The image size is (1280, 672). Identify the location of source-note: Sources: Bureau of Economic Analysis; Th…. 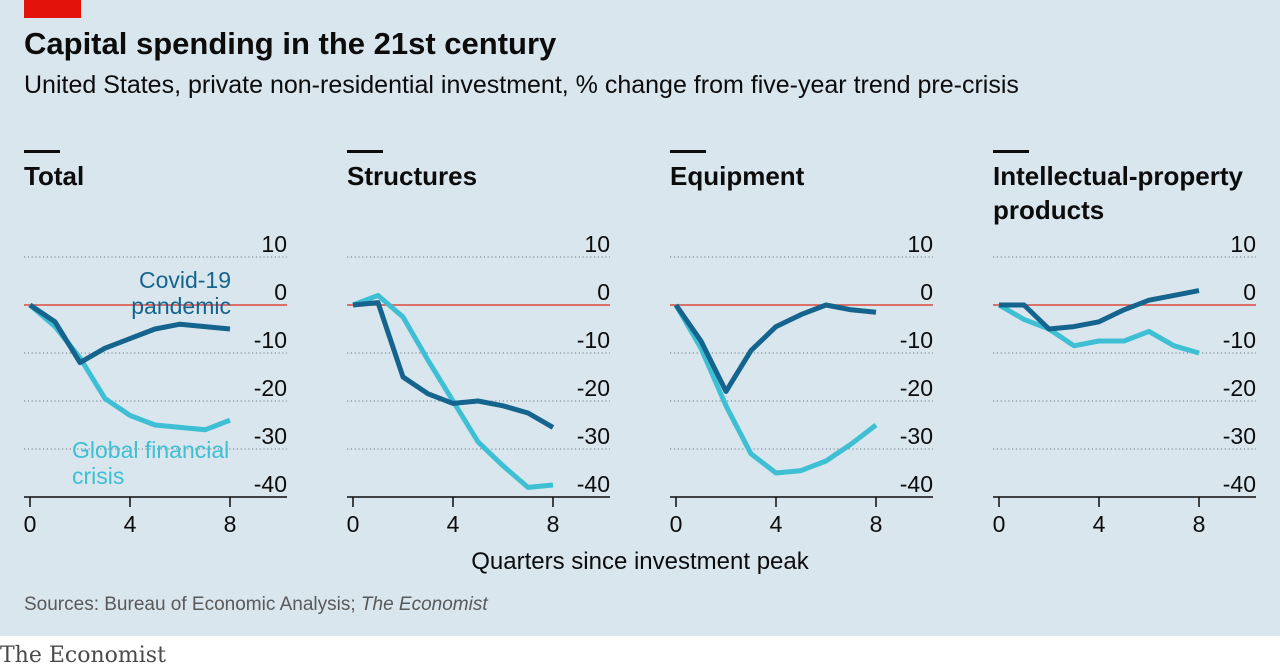
(256, 605).